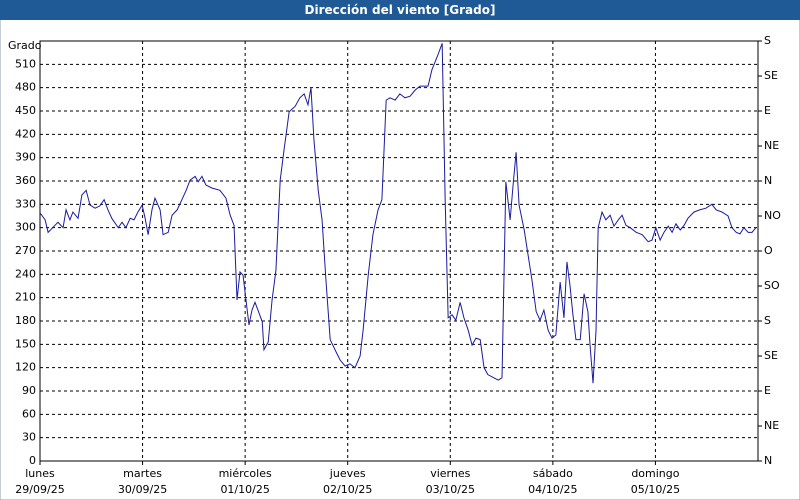 The height and width of the screenshot is (500, 800). Describe the element at coordinates (25, 320) in the screenshot. I see `y-tick-label: 180` at that location.